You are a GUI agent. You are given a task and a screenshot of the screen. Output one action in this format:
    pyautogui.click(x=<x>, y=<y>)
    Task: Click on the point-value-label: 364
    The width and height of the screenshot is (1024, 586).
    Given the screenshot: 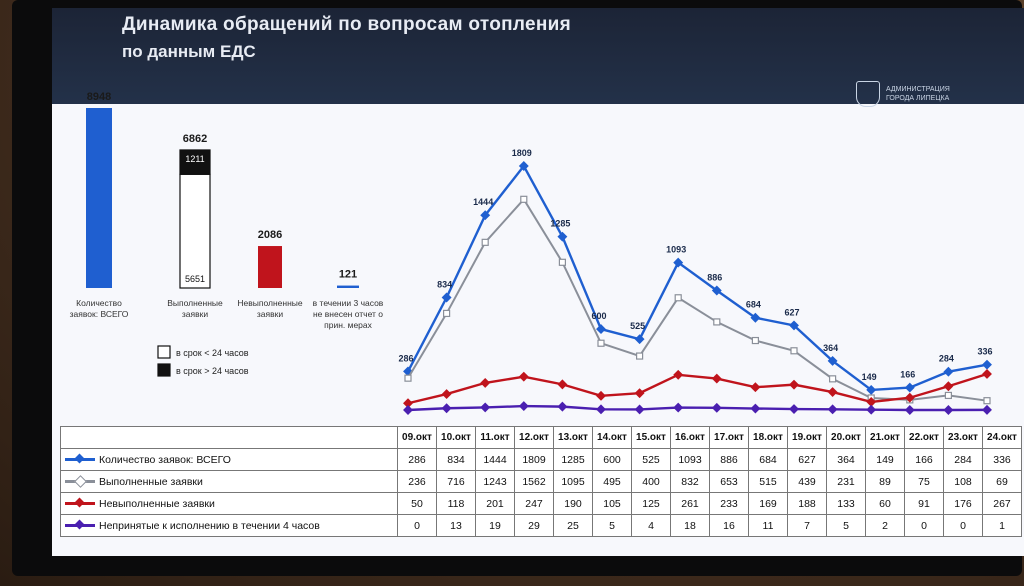 What is the action you would take?
    pyautogui.click(x=830, y=348)
    